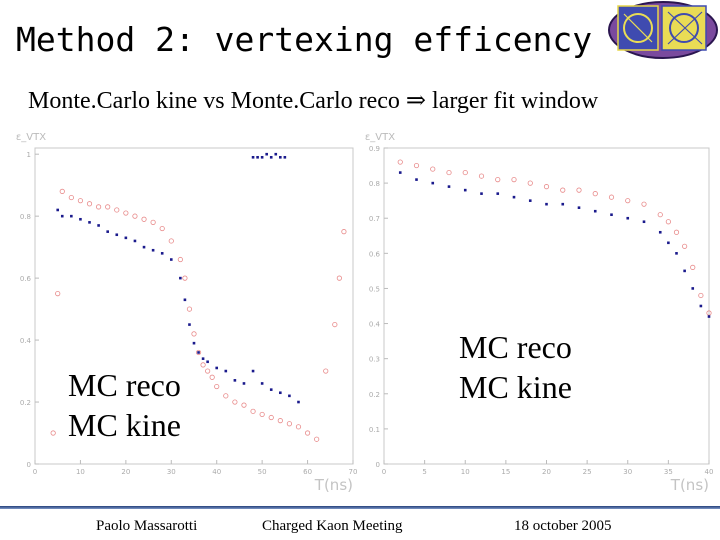 The image size is (720, 540). What do you see at coordinates (515, 387) in the screenshot?
I see `legend-right-kine: MC kine` at bounding box center [515, 387].